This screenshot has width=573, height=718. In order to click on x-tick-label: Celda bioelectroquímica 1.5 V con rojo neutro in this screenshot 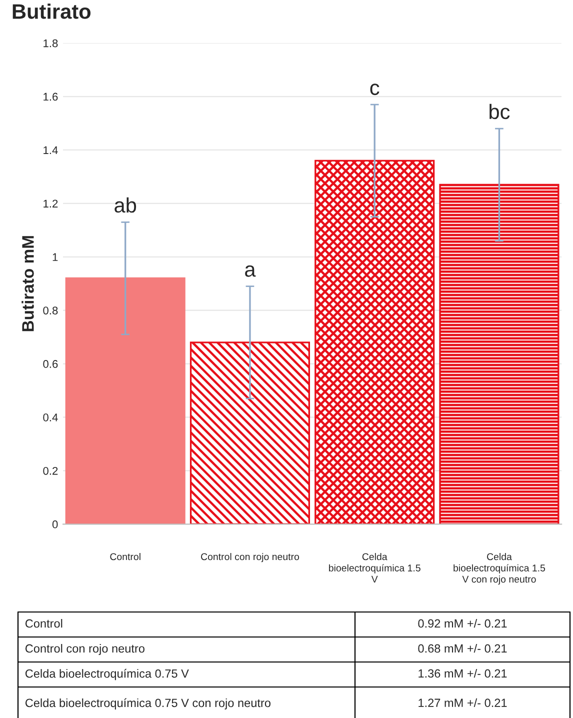, I will do `click(500, 569)`.